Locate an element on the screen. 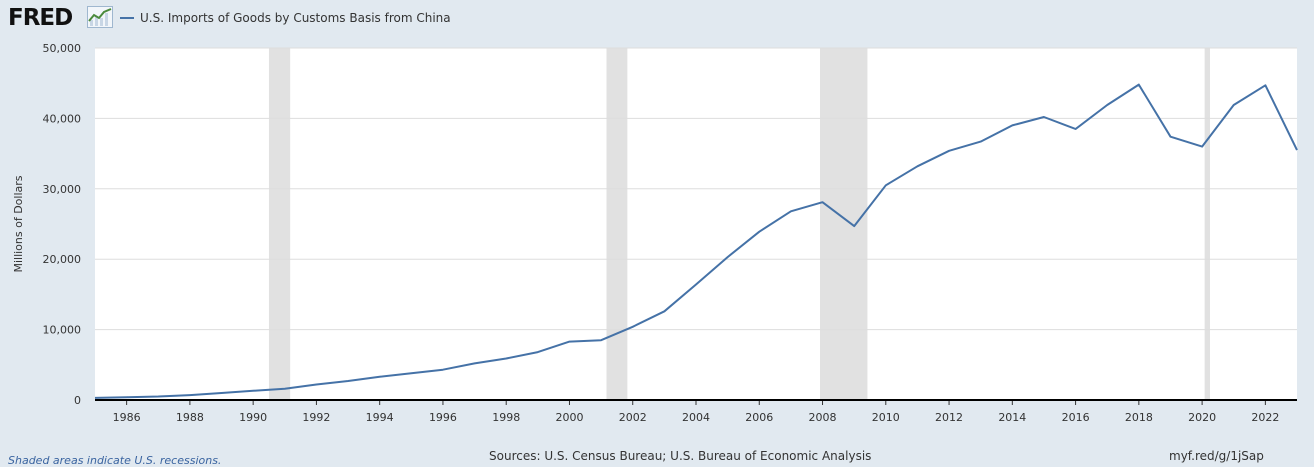 This screenshot has height=467, width=1314. x-tick-label: 1988 is located at coordinates (190, 417).